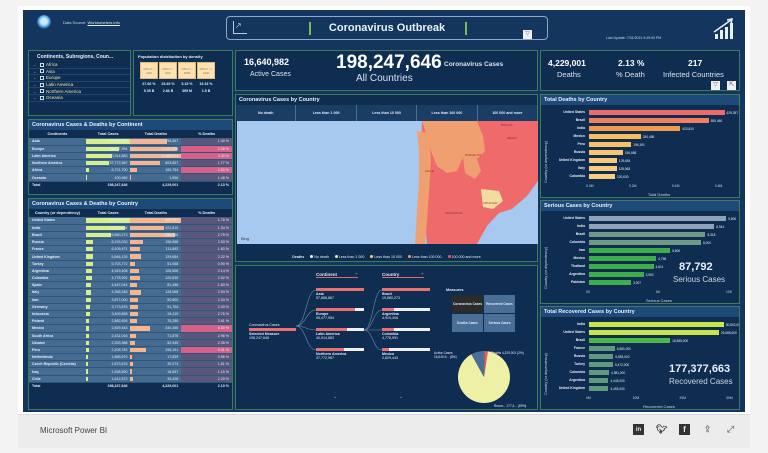  Describe the element at coordinates (103, 22) in the screenshot. I see `data-source-link: Worldometers.info` at that location.